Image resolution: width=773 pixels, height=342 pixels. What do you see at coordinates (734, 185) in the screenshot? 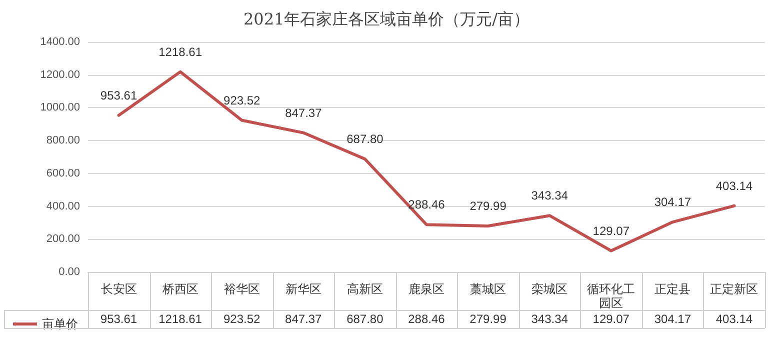
I see `text: 403.14` at bounding box center [734, 185].